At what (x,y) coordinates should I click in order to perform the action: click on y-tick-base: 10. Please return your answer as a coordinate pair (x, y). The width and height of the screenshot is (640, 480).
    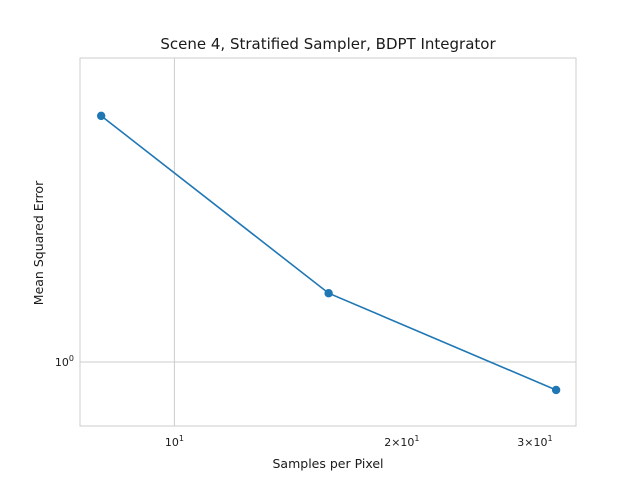
    Looking at the image, I should click on (62, 362).